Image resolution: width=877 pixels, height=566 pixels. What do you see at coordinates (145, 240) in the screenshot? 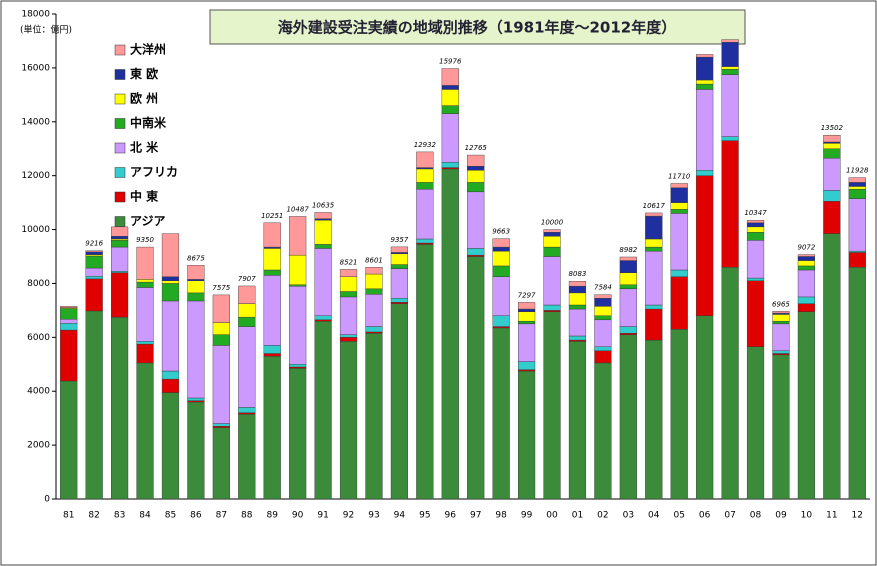
I see `total-label: 9350` at bounding box center [145, 240].